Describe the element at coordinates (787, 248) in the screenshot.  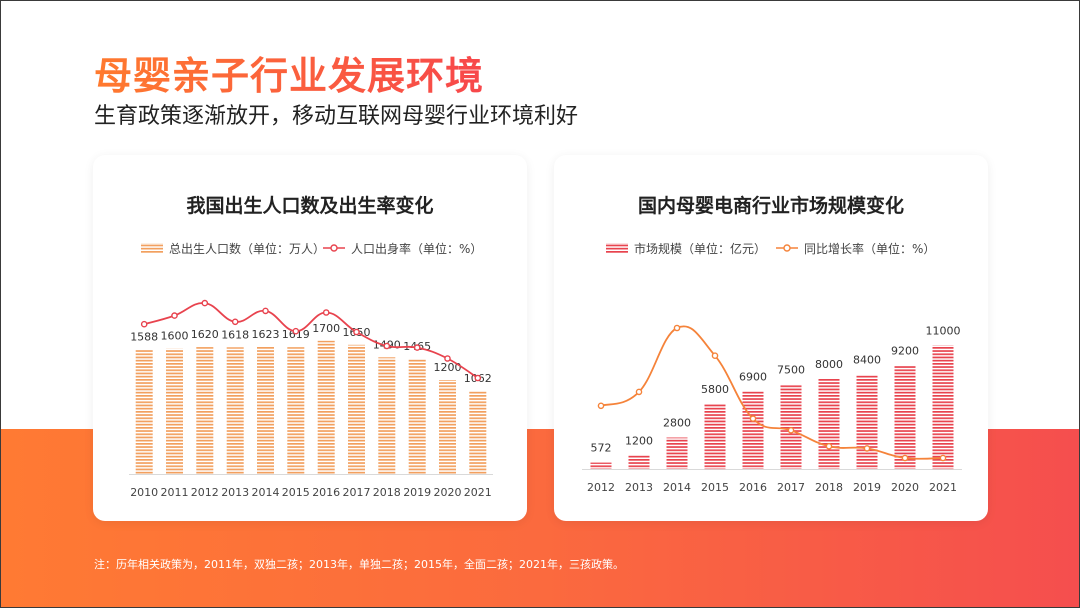
I see `market-legend-line-marker` at that location.